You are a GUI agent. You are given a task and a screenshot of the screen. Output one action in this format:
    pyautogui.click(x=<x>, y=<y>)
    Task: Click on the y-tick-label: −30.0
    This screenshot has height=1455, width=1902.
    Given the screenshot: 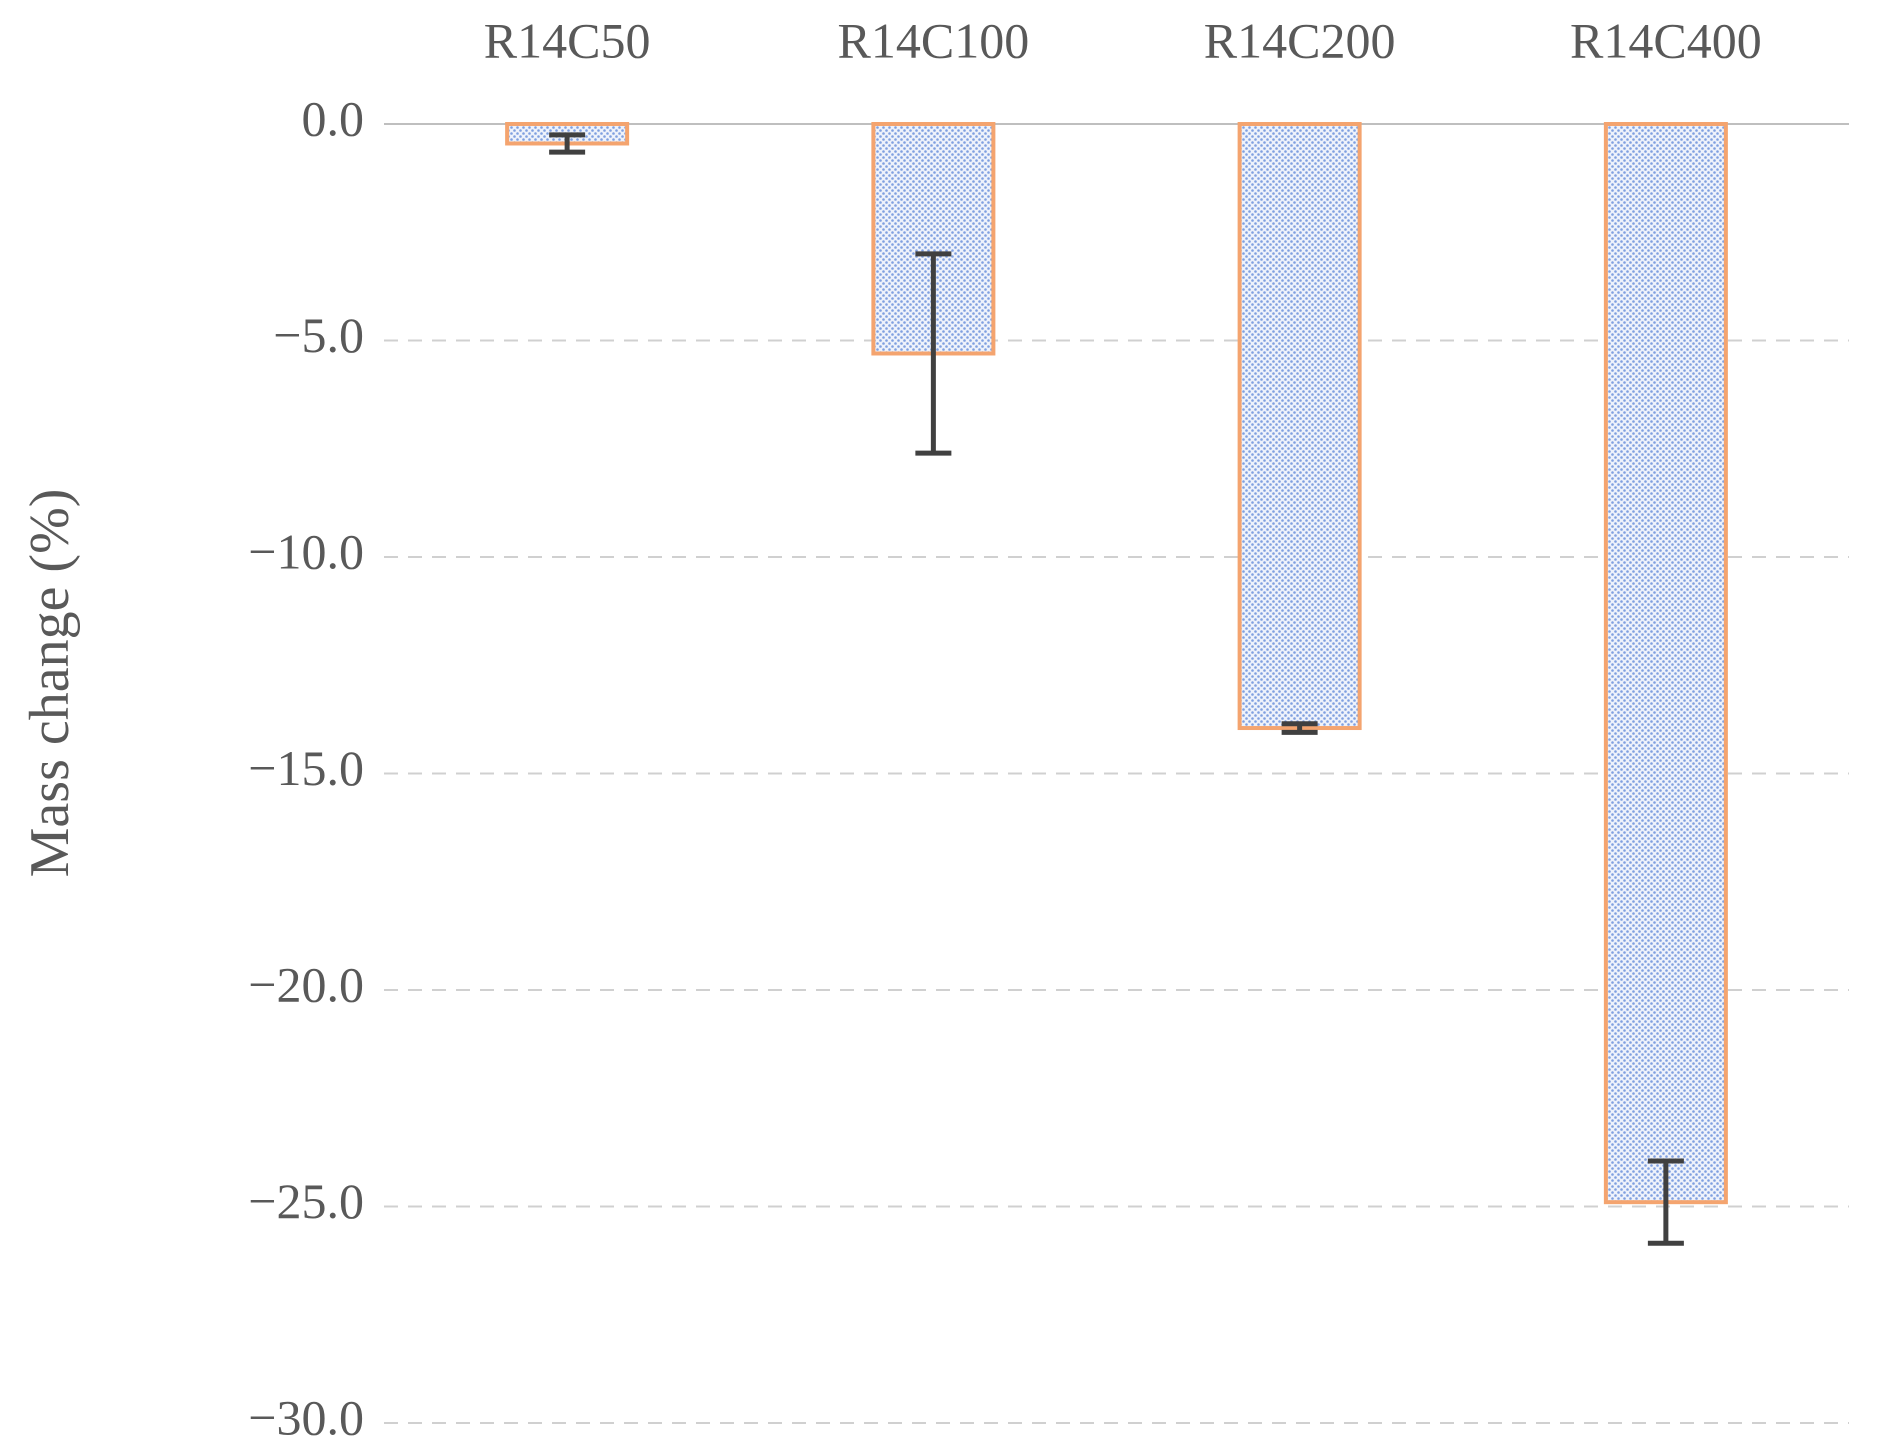 What is the action you would take?
    pyautogui.click(x=306, y=1417)
    